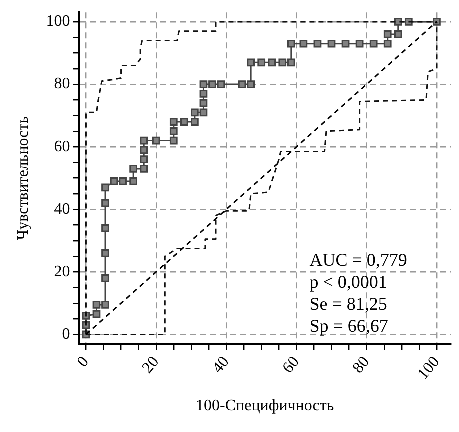 The width and height of the screenshot is (459, 432). What do you see at coordinates (62, 209) in the screenshot?
I see `y-tick-label: 40` at bounding box center [62, 209].